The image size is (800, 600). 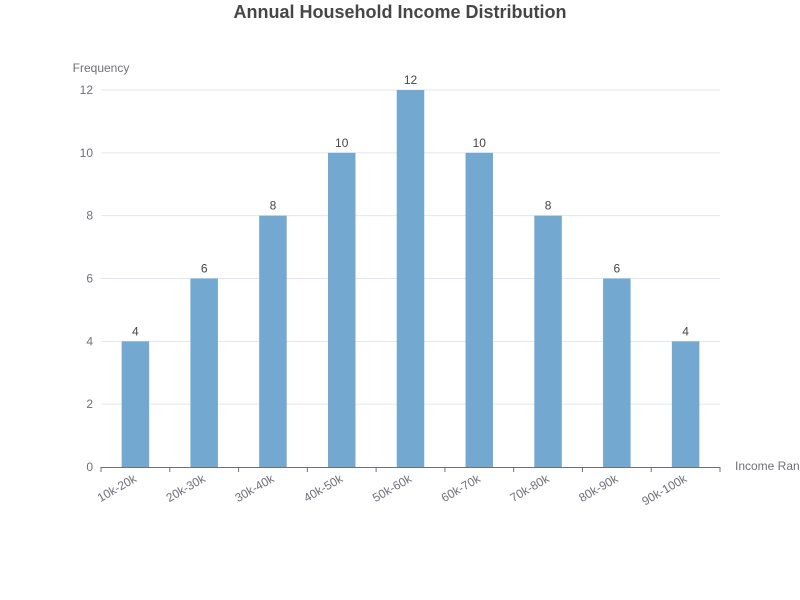 What do you see at coordinates (101, 68) in the screenshot?
I see `y-axis-label: Frequency` at bounding box center [101, 68].